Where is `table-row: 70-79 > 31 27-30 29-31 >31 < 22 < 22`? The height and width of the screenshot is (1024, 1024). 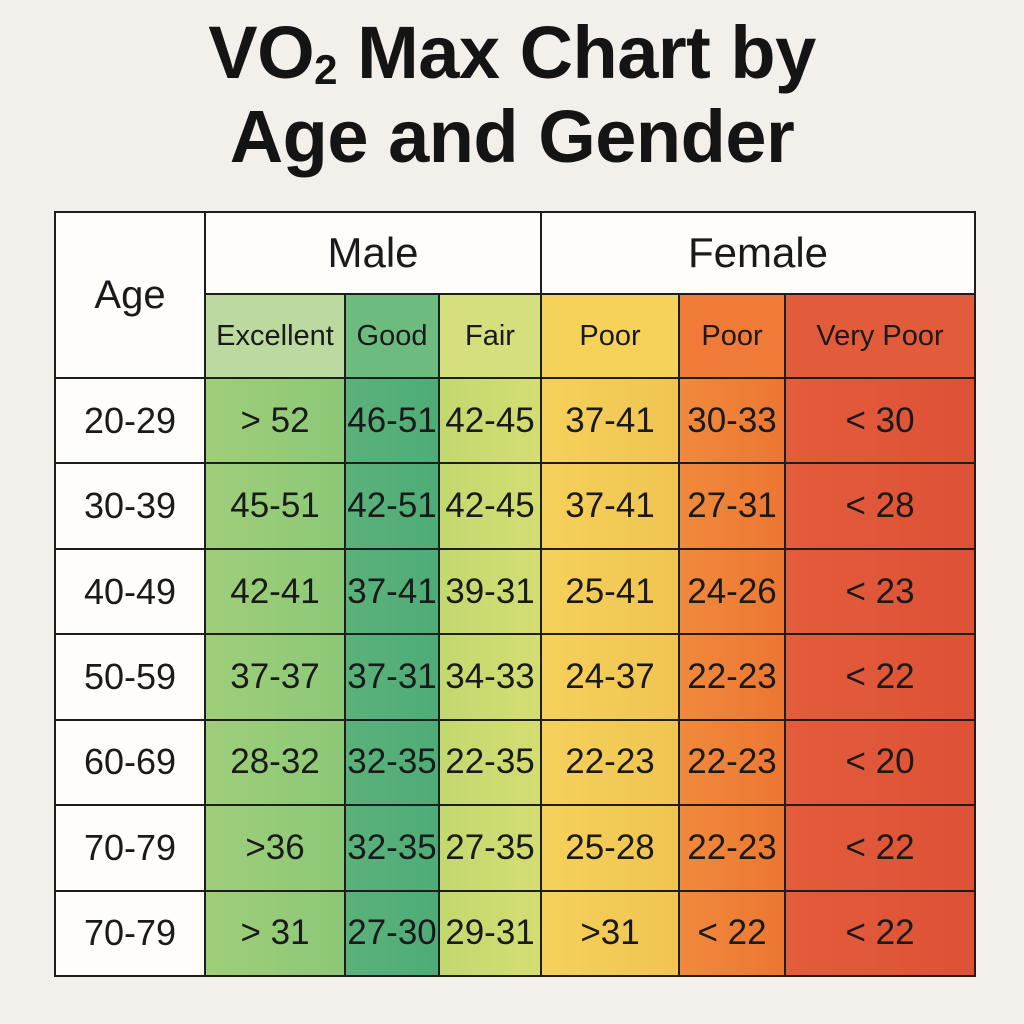
table-row: 70-79 > 31 27-30 29-31 >31 < 22 < 22 is located at coordinates (515, 933).